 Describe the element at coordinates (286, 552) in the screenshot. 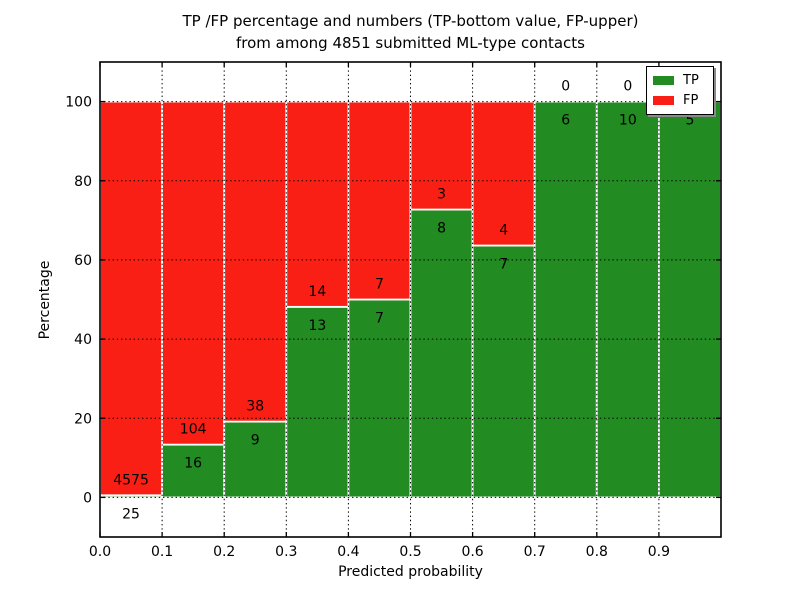

I see `x-tick-label-0.3: 0.3` at that location.